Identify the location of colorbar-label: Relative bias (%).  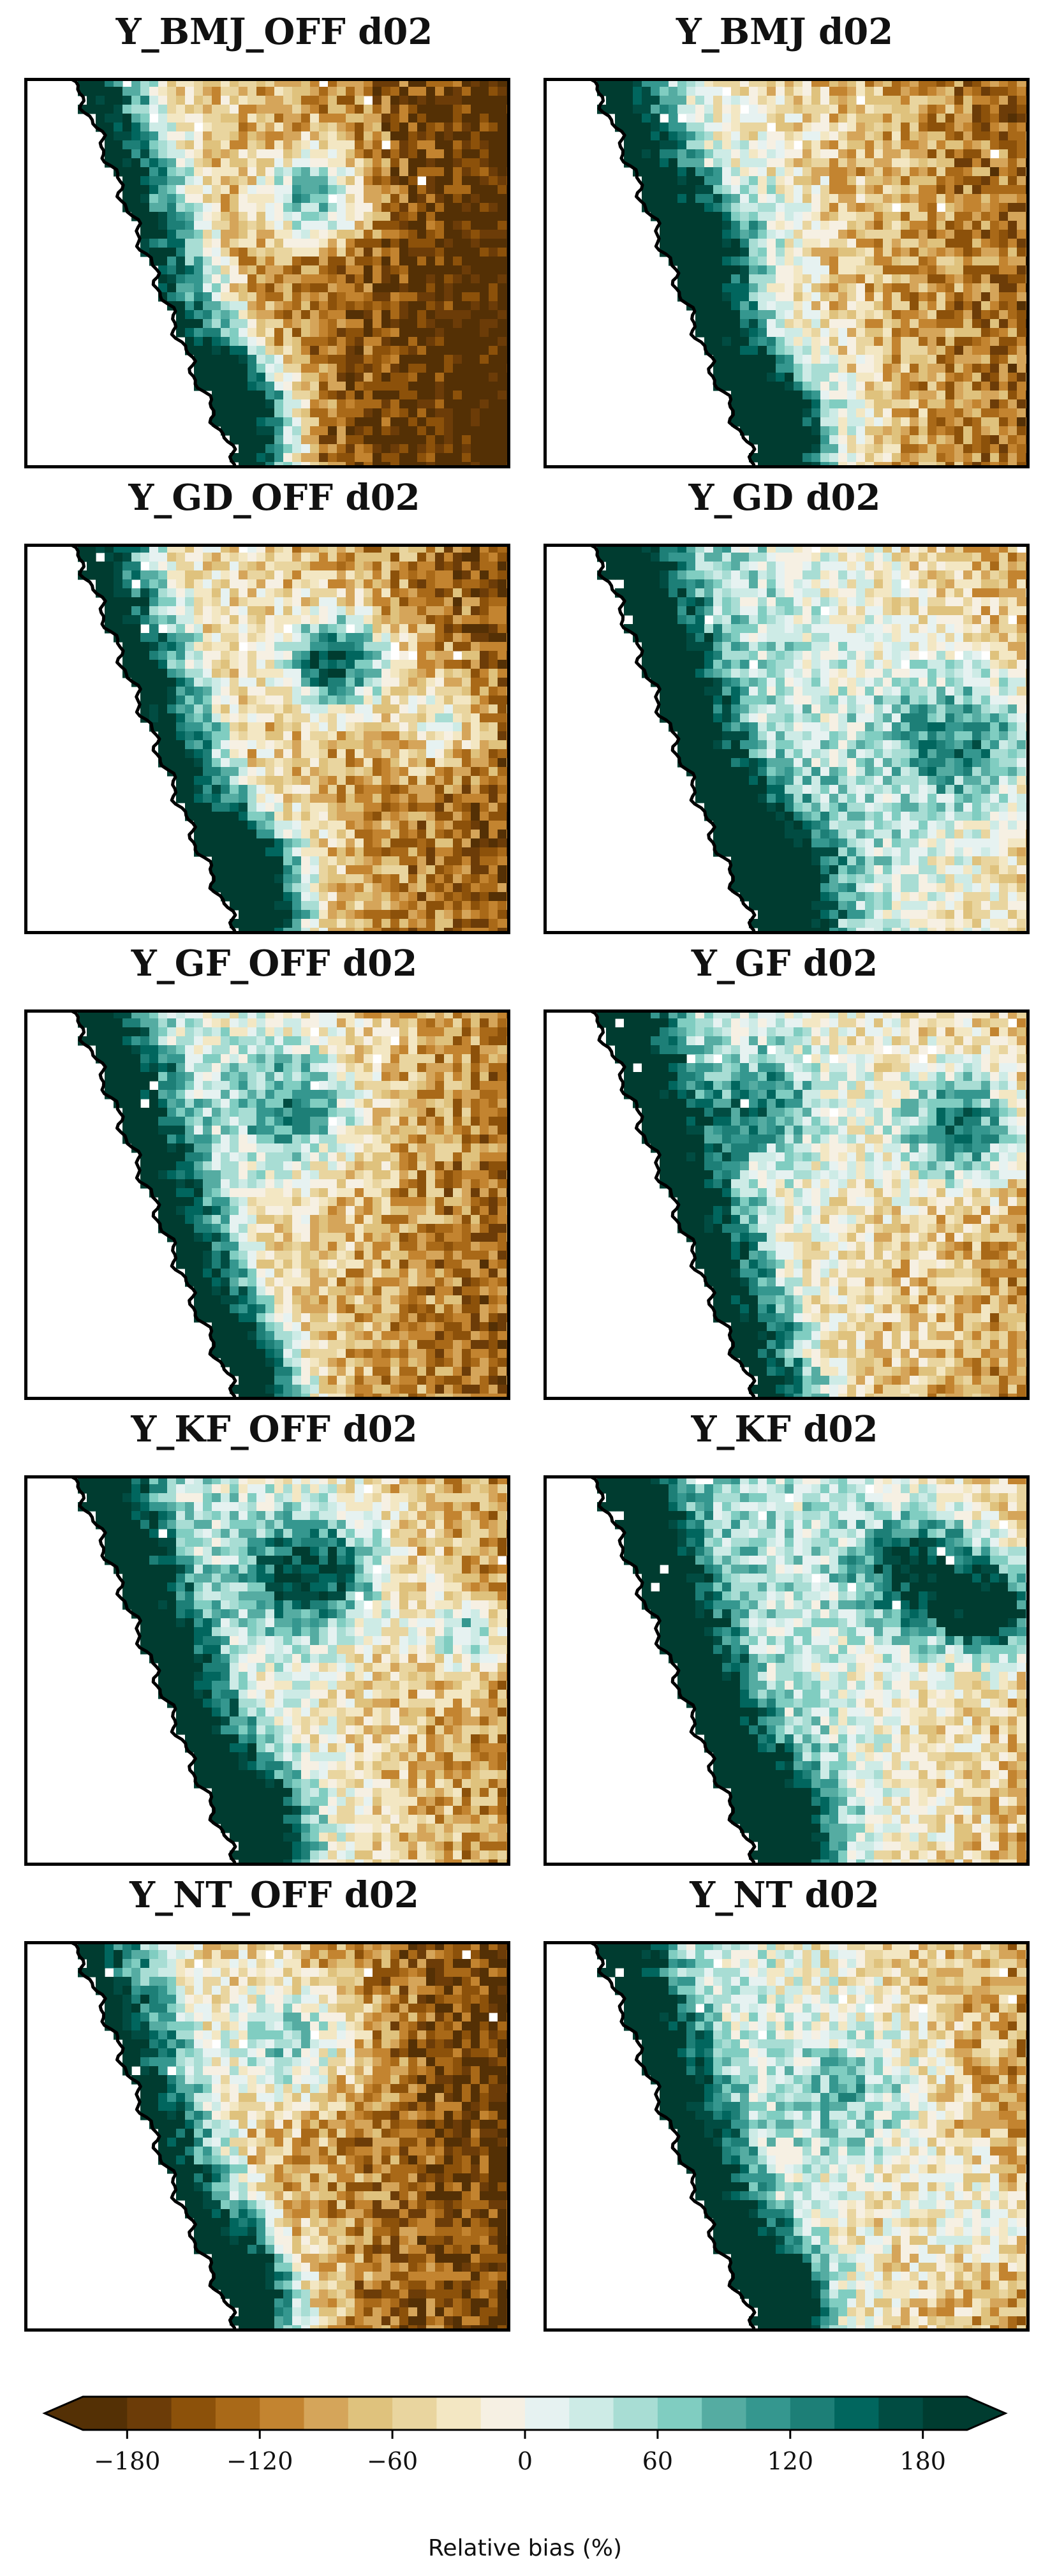
(525, 2548).